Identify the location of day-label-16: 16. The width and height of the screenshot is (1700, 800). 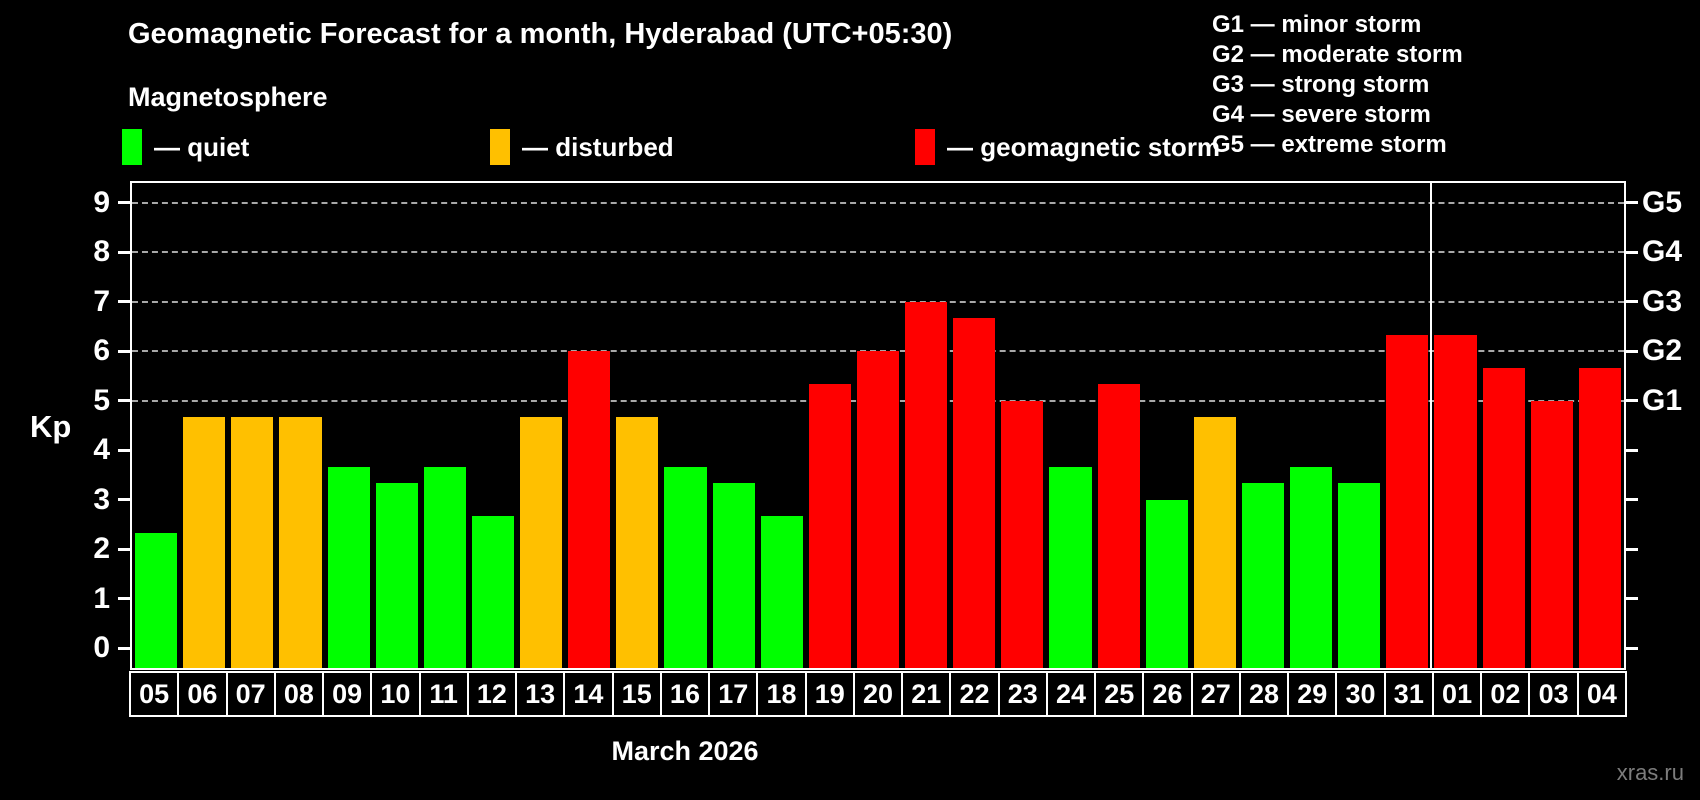
(685, 694).